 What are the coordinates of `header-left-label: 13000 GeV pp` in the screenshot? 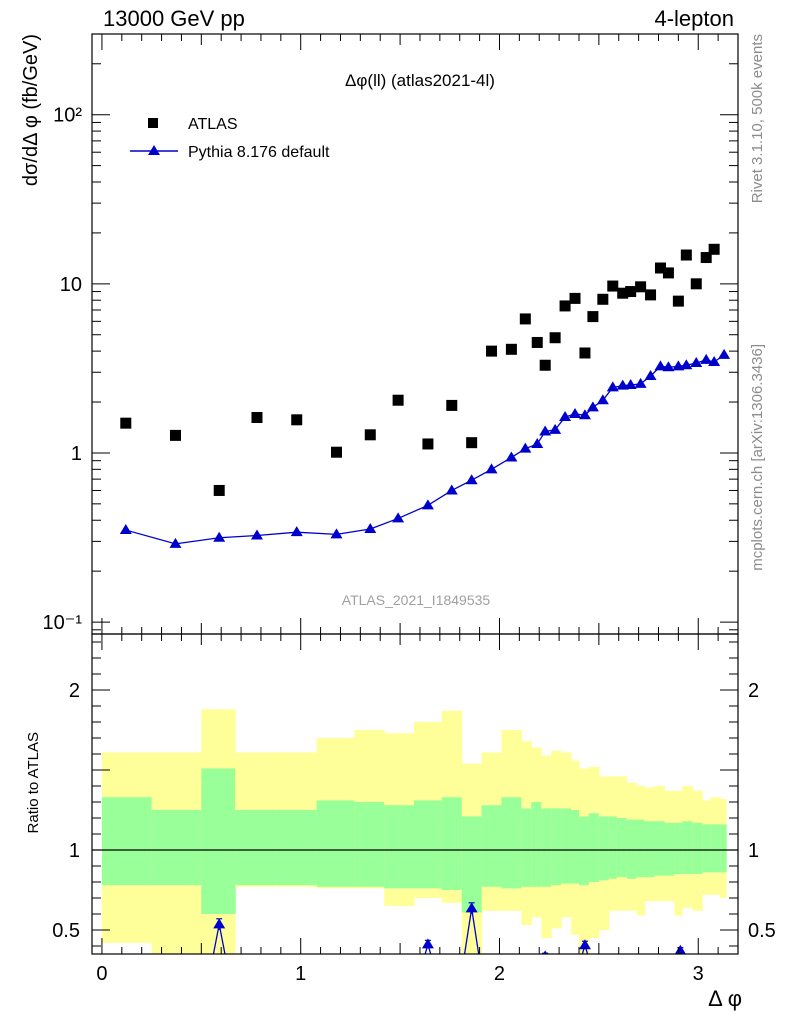 It's located at (174, 18).